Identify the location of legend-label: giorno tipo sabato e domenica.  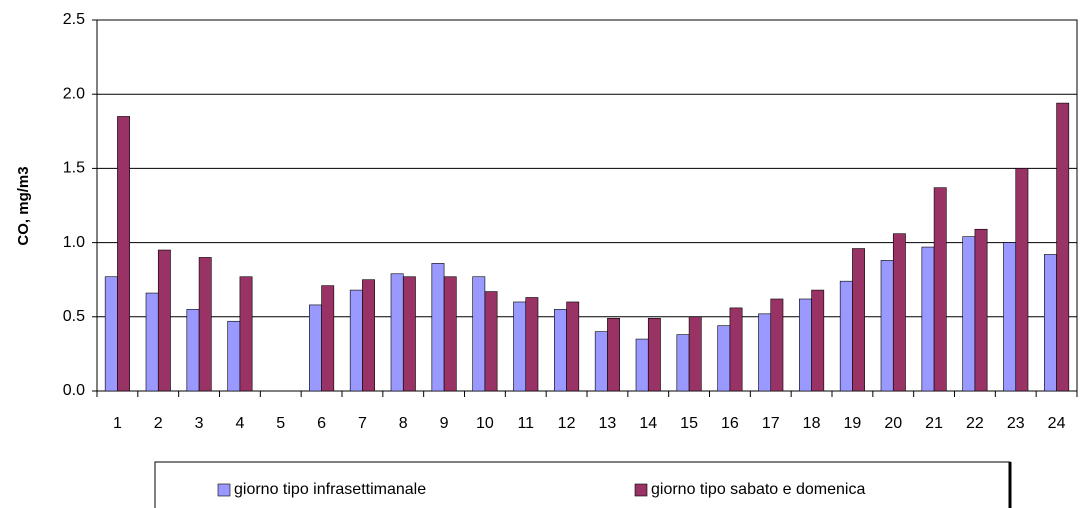
(758, 489).